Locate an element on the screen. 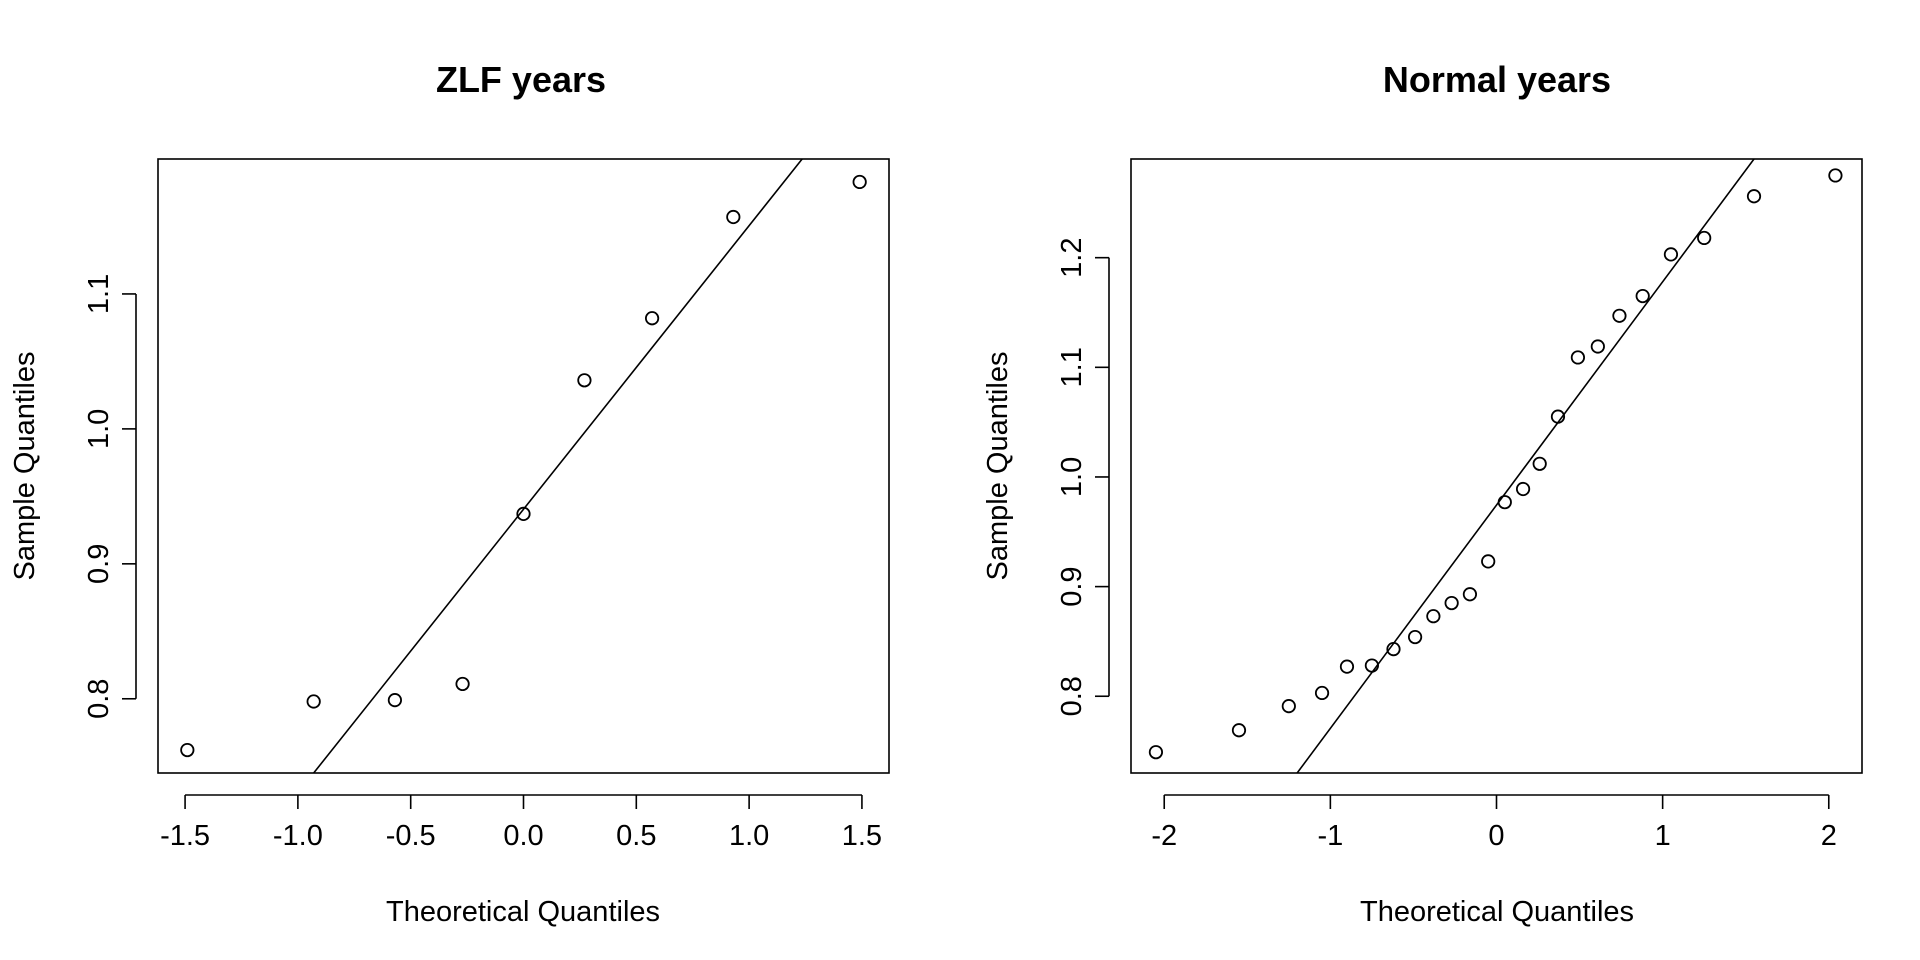 The height and width of the screenshot is (960, 1920). zlf-y-tick-label: 1.0 is located at coordinates (99, 429).